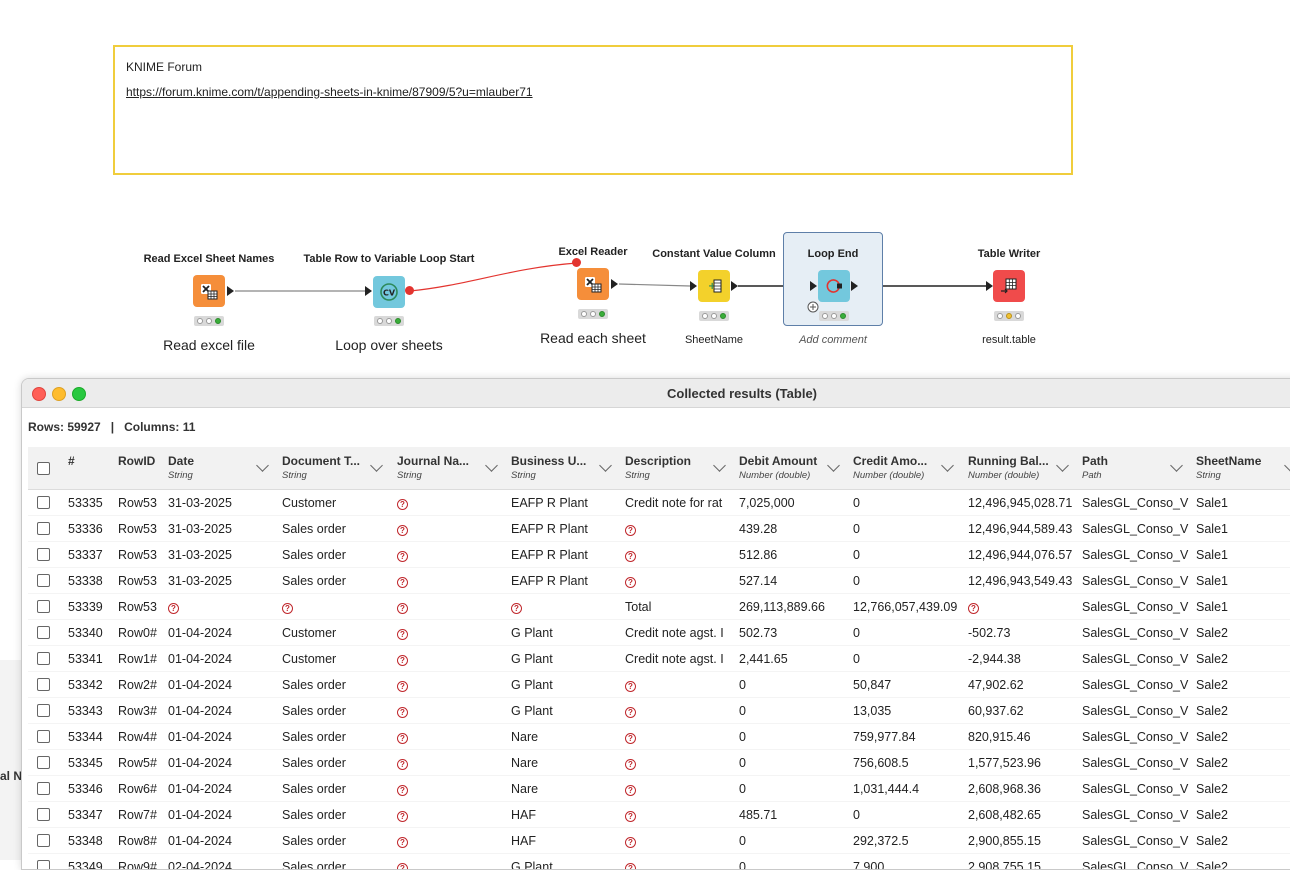 This screenshot has width=1290, height=870. Describe the element at coordinates (1024, 468) in the screenshot. I see `column-header: Running Bal... Number (double)` at that location.